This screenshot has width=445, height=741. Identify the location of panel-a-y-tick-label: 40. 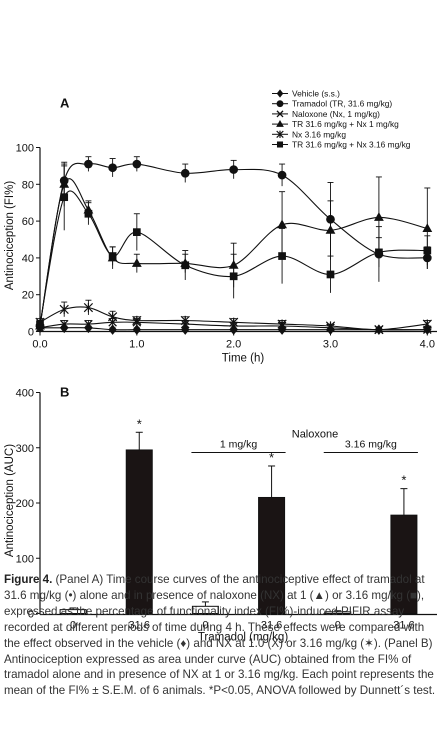
(28, 259).